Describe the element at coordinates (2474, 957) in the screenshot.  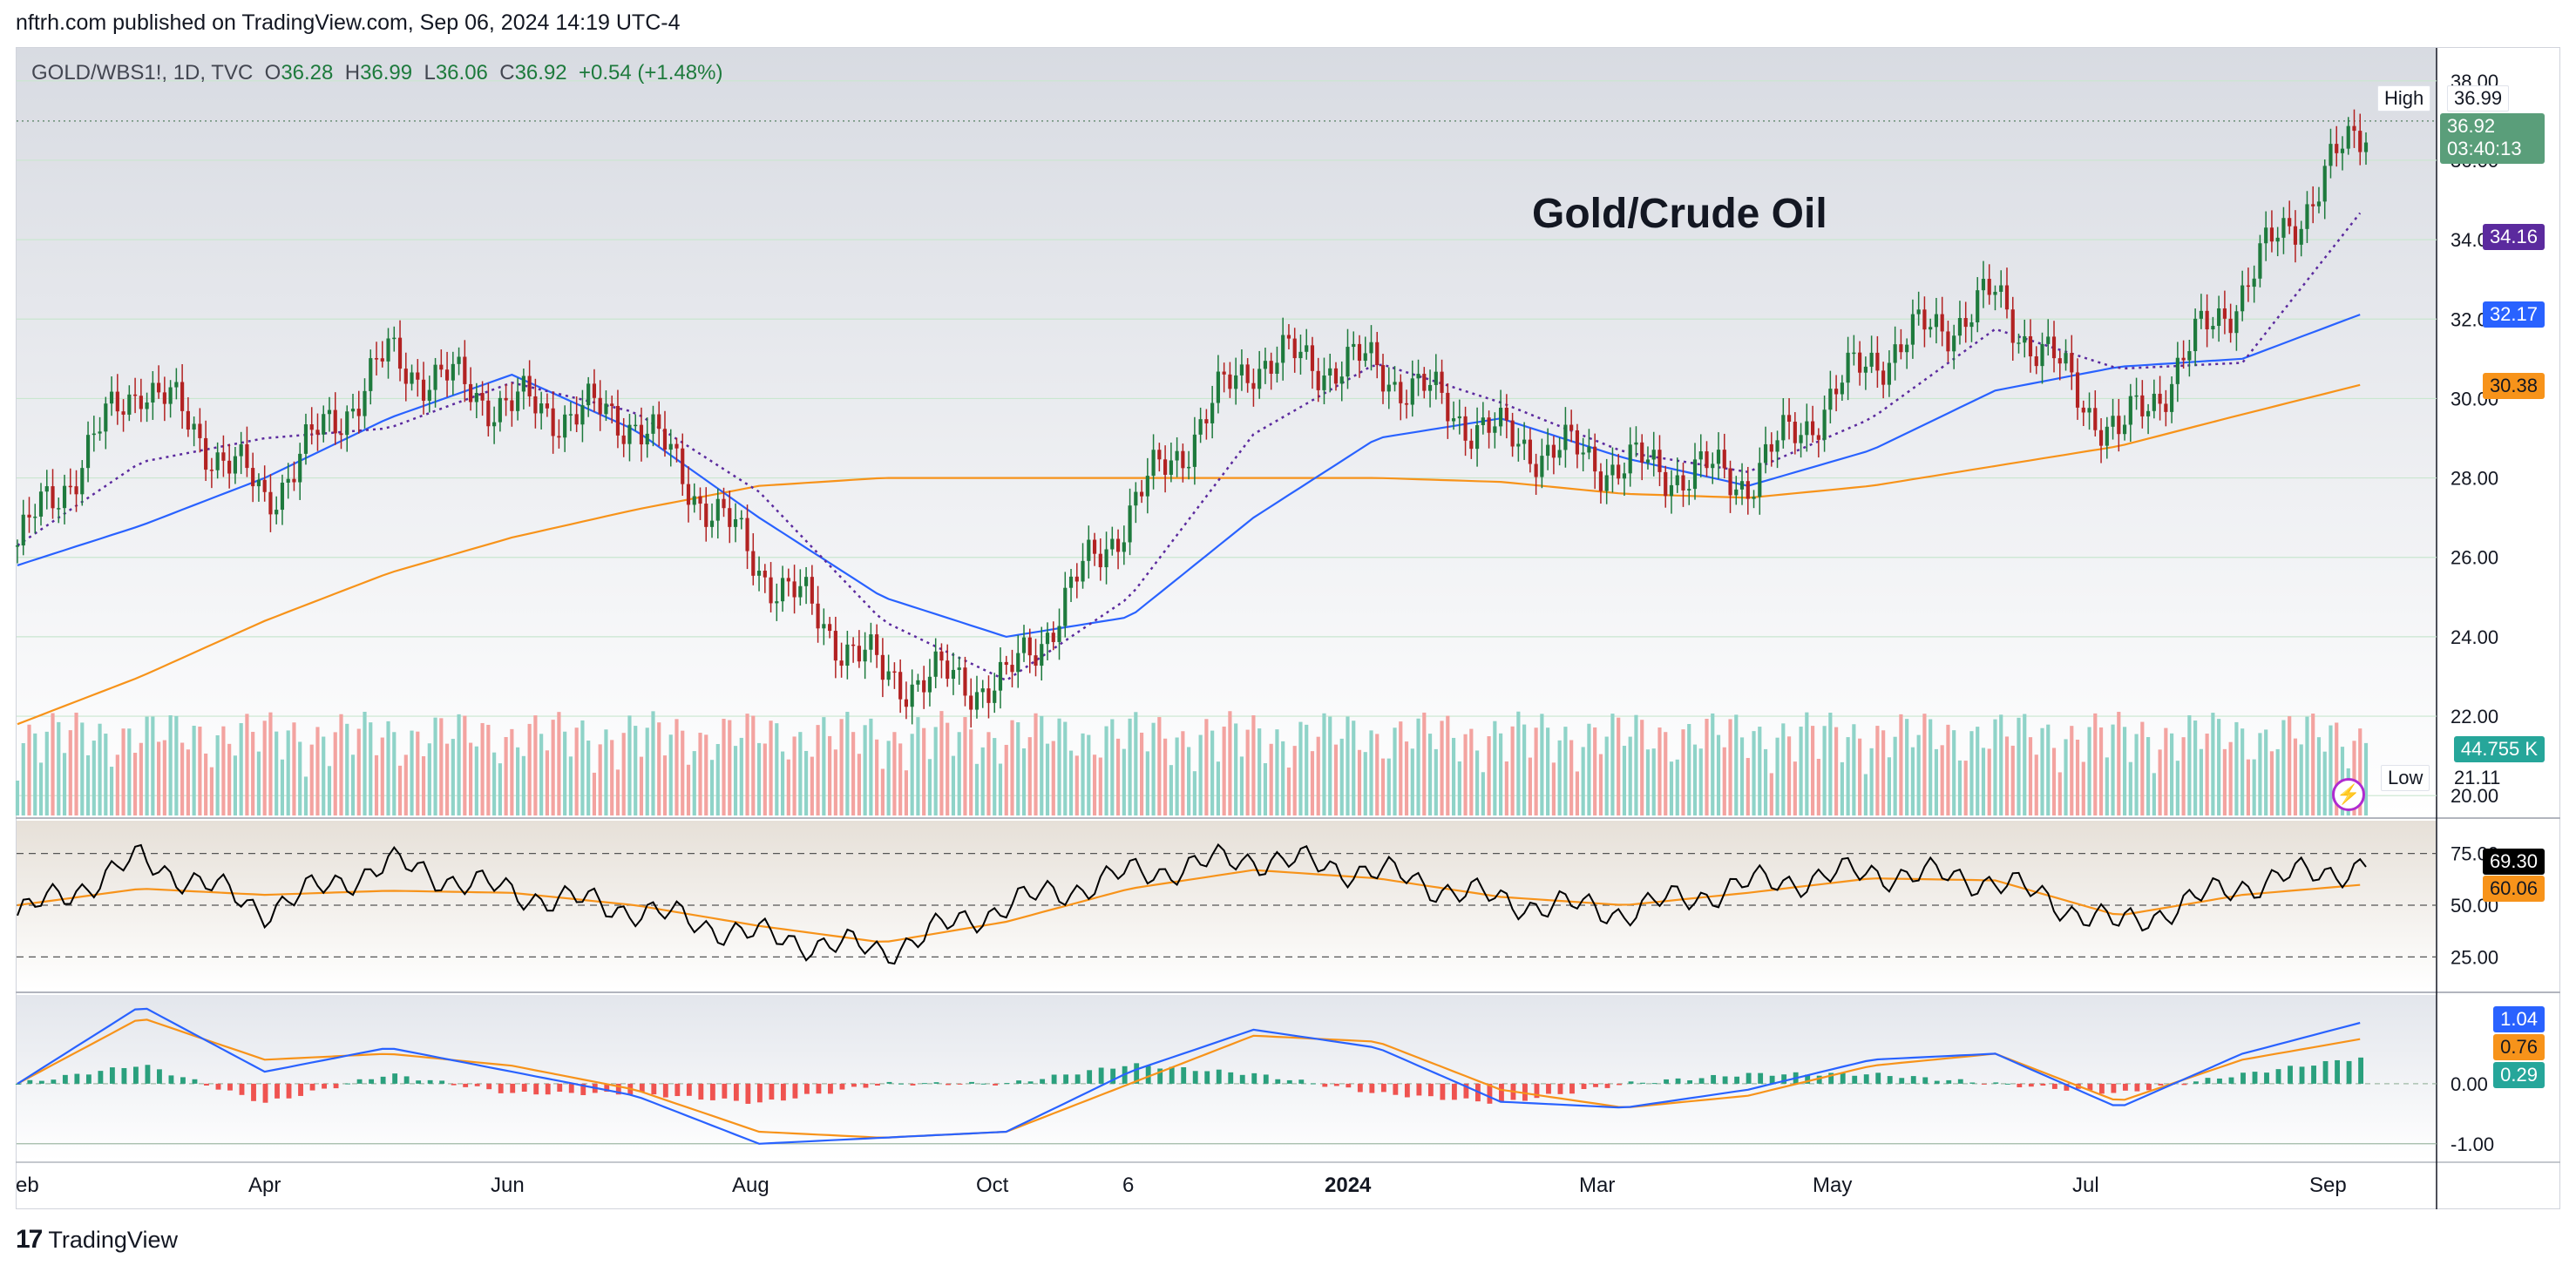
I see `rsi-tick-label: 25.00` at that location.